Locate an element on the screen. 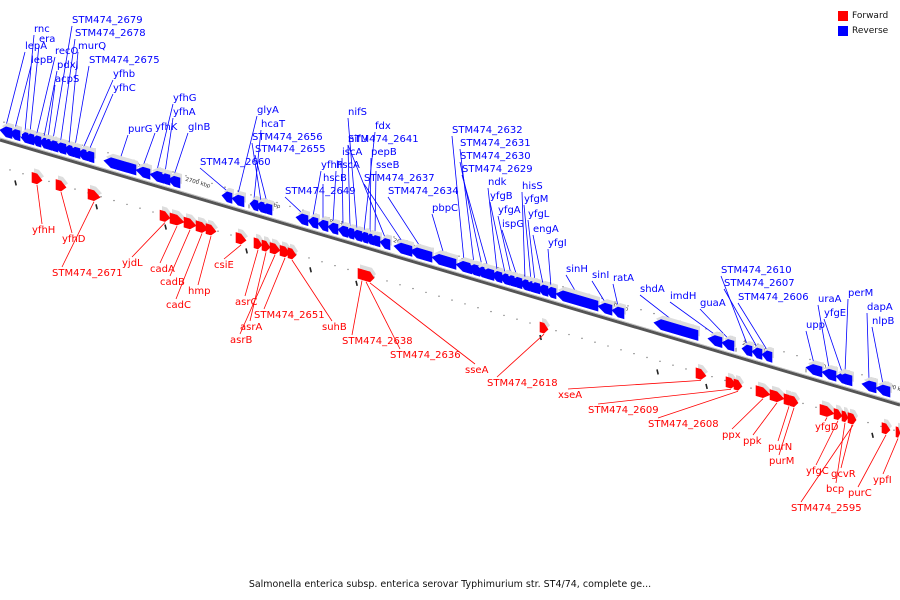  gene-imdh-label: imdH is located at coordinates (683, 296).